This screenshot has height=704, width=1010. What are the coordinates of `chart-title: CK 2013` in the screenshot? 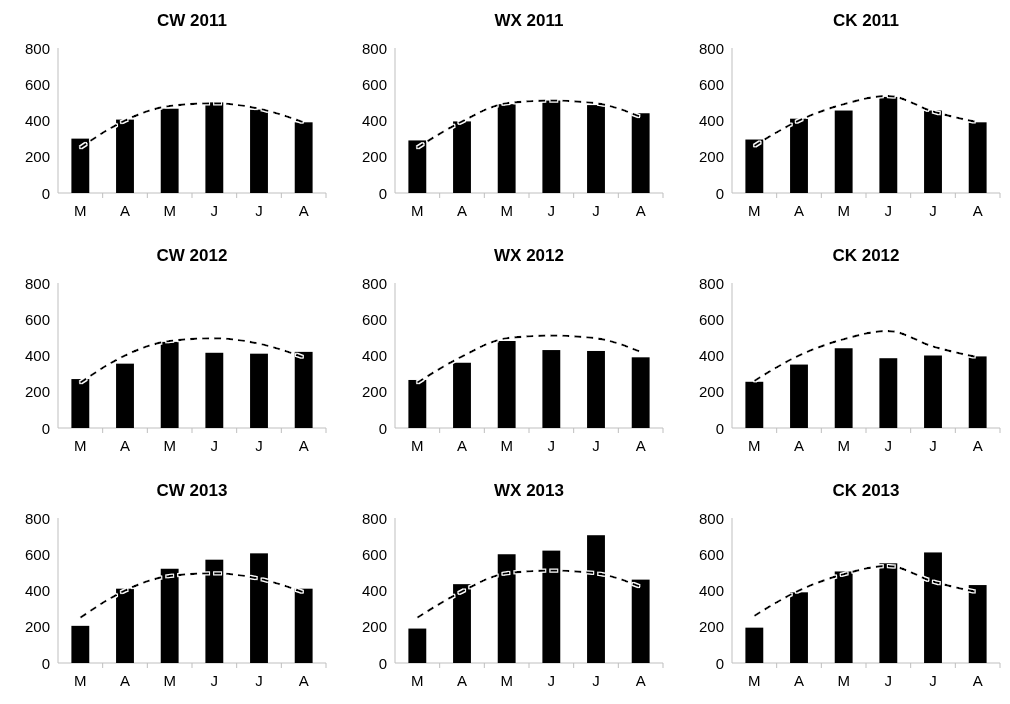 It's located at (866, 490).